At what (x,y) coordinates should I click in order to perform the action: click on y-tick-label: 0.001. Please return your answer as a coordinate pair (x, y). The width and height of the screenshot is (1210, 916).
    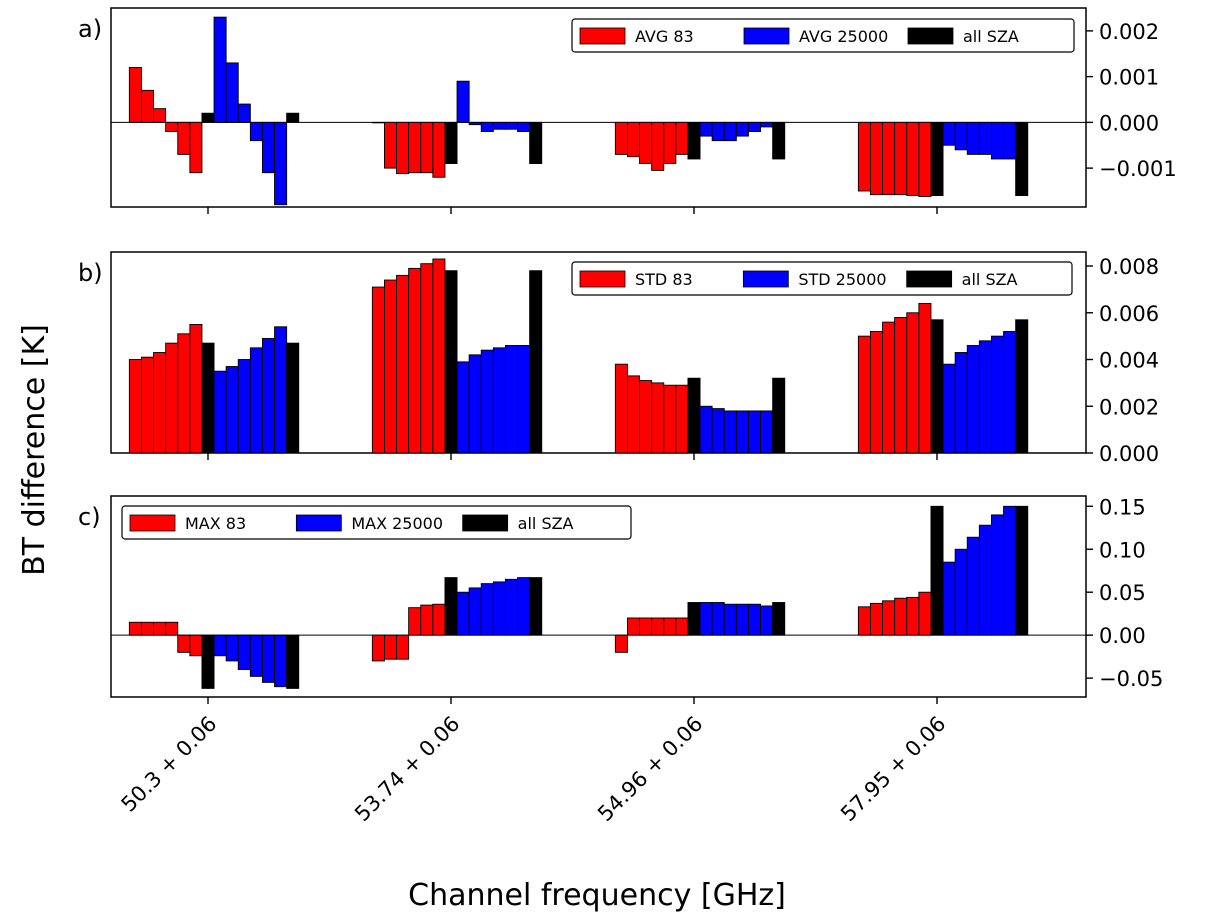
    Looking at the image, I should click on (1129, 78).